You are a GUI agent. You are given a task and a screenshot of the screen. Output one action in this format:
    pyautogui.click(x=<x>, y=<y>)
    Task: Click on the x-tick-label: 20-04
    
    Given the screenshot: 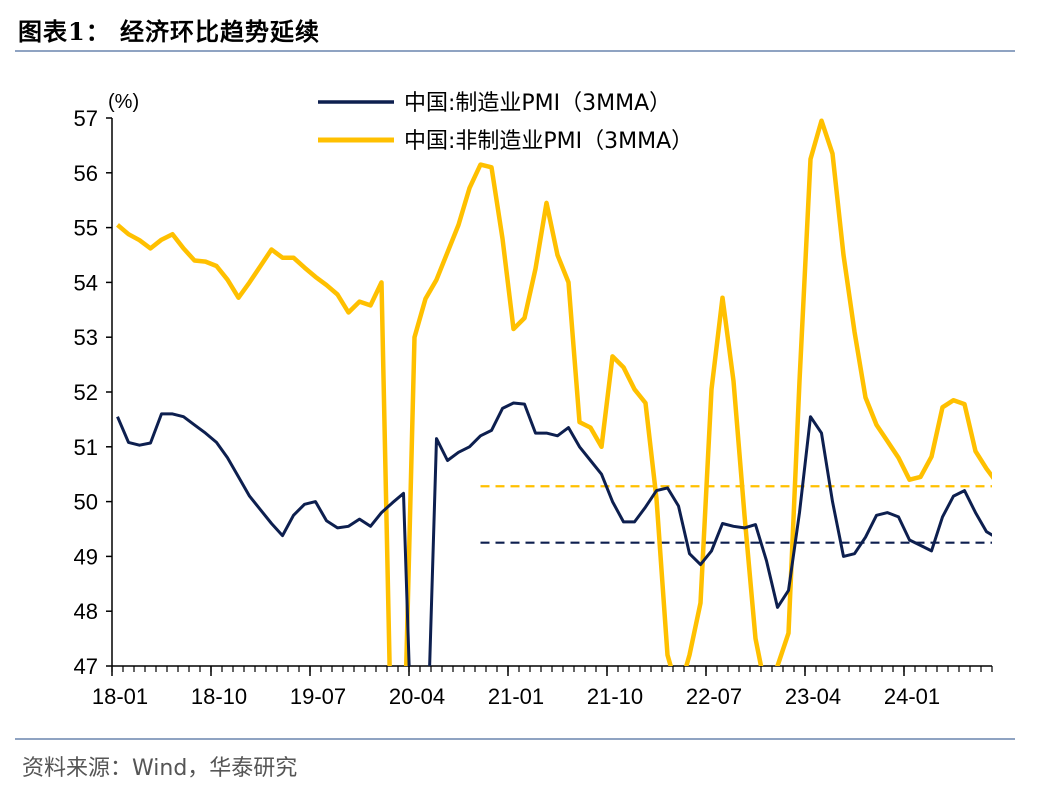 What is the action you would take?
    pyautogui.click(x=417, y=696)
    